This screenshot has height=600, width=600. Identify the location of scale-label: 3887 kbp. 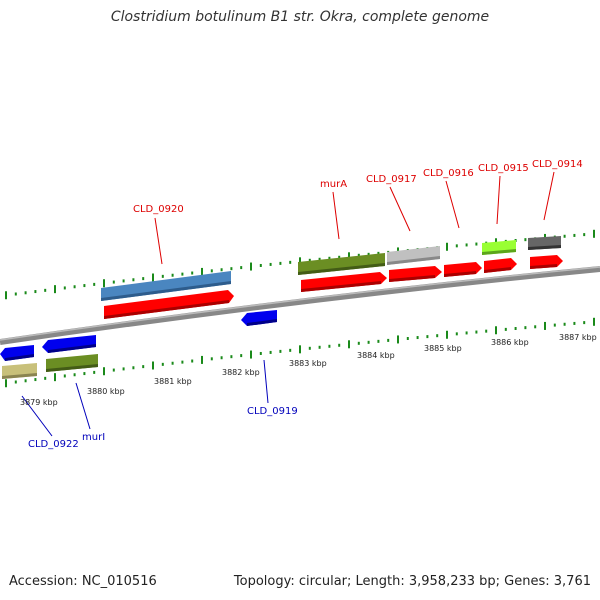
(578, 337).